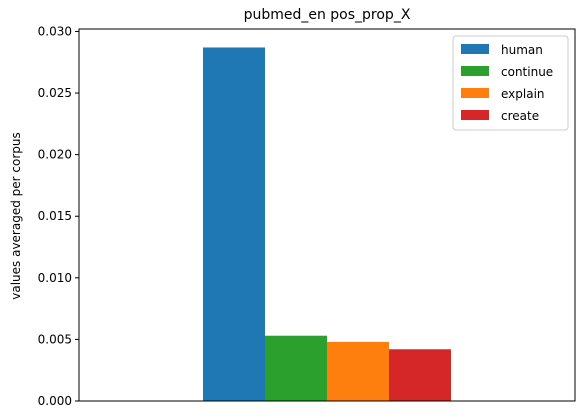 The image size is (585, 418). Describe the element at coordinates (475, 71) in the screenshot. I see `legend-swatch-continue` at that location.